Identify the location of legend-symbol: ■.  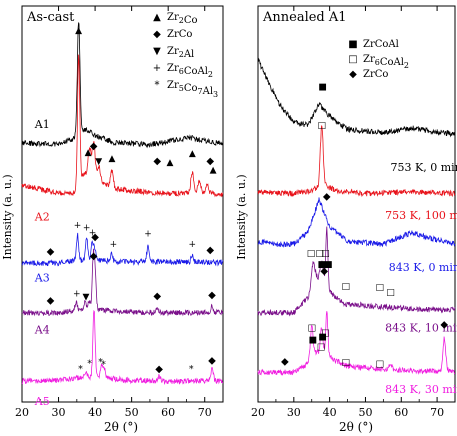
(352, 44).